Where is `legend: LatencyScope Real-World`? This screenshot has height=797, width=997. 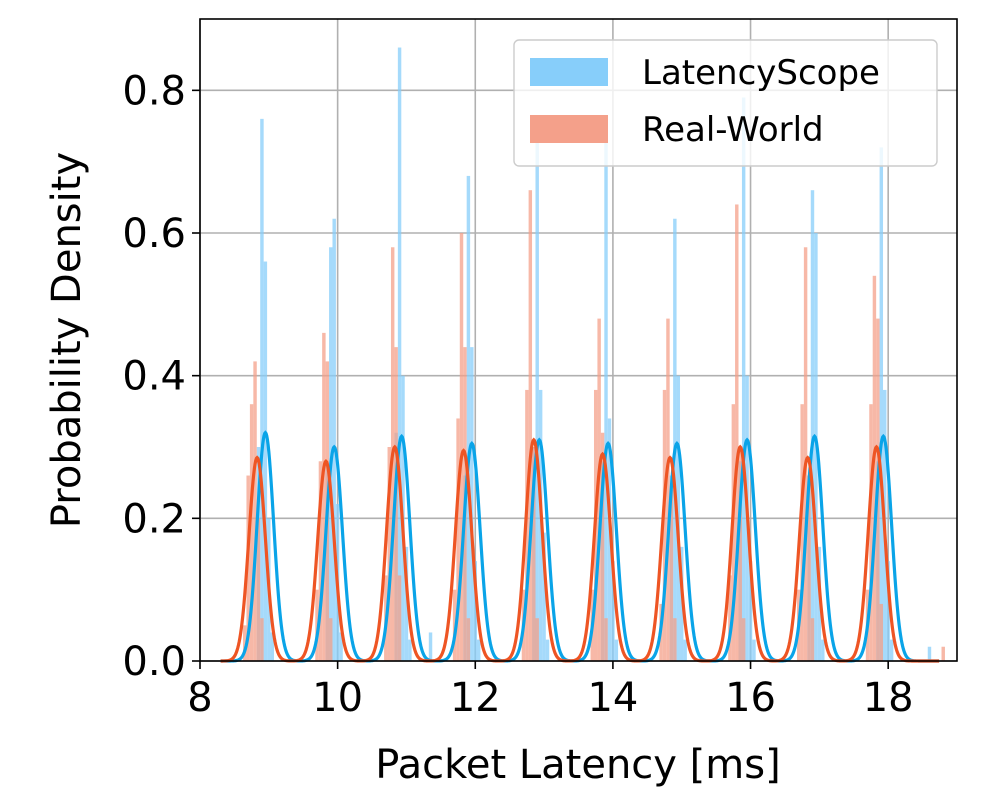
legend: LatencyScope Real-World is located at coordinates (725, 103).